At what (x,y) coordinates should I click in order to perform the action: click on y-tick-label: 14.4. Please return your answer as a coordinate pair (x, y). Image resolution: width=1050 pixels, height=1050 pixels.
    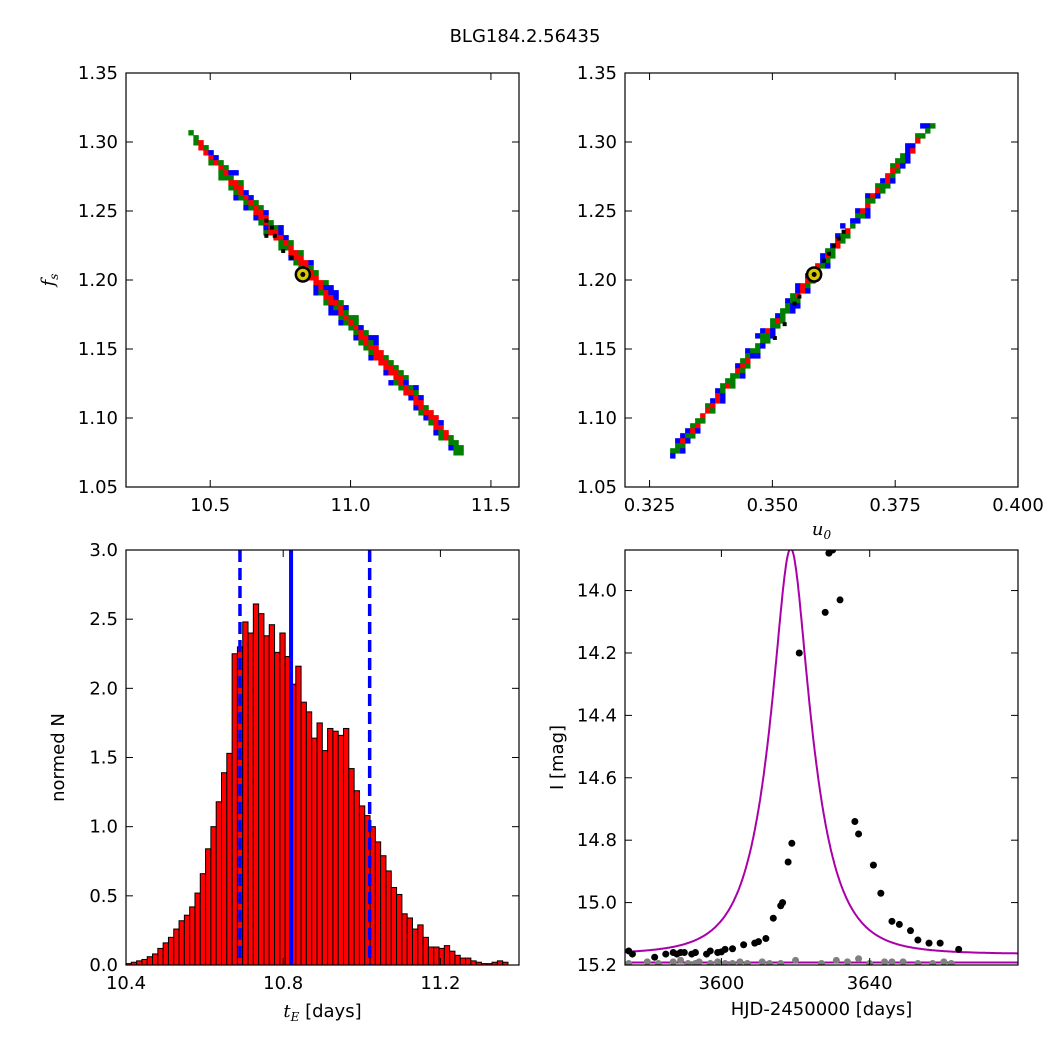
    Looking at the image, I should click on (597, 715).